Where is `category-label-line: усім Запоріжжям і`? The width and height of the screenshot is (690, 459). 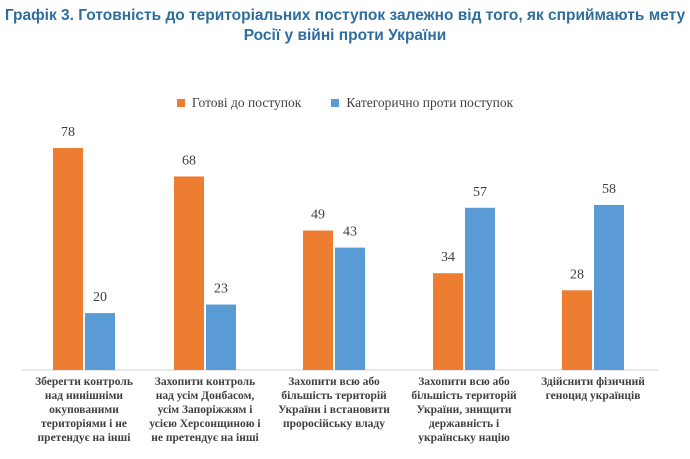 category-label-line: усім Запоріжжям і is located at coordinates (206, 410).